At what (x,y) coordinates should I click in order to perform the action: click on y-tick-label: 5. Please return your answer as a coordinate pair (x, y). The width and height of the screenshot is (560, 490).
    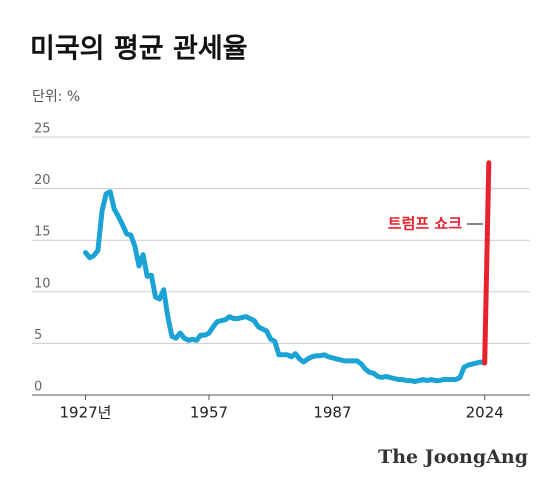
    Looking at the image, I should click on (38, 335).